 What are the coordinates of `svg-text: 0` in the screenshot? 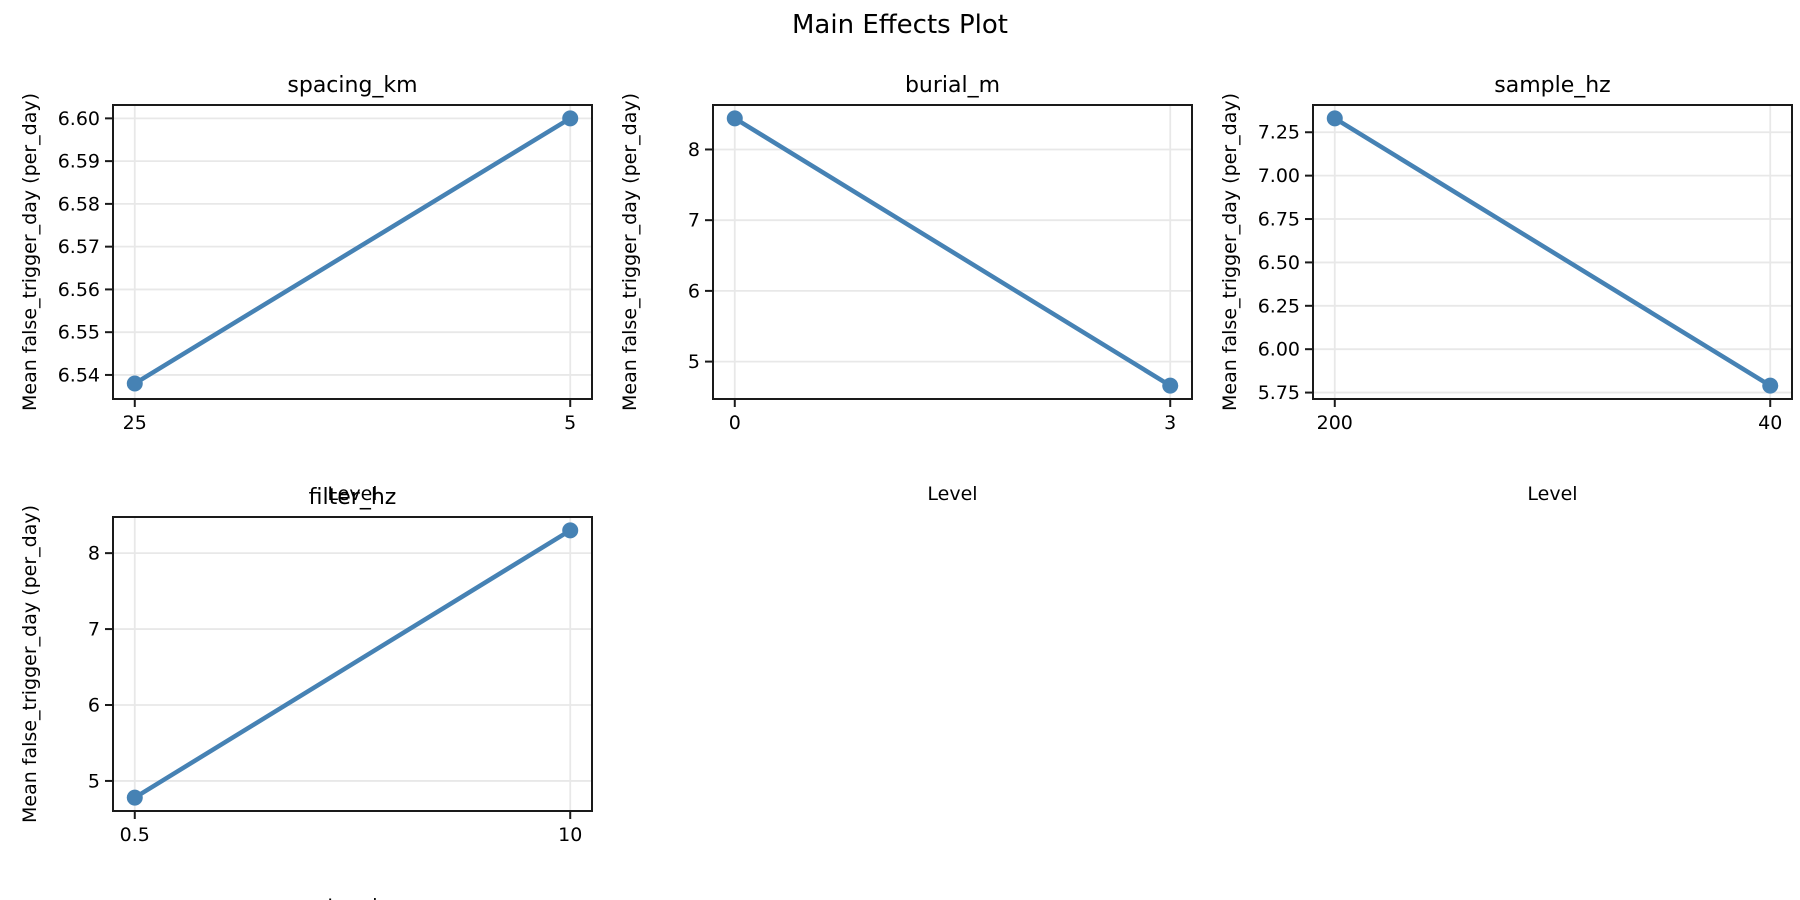 It's located at (735, 423).